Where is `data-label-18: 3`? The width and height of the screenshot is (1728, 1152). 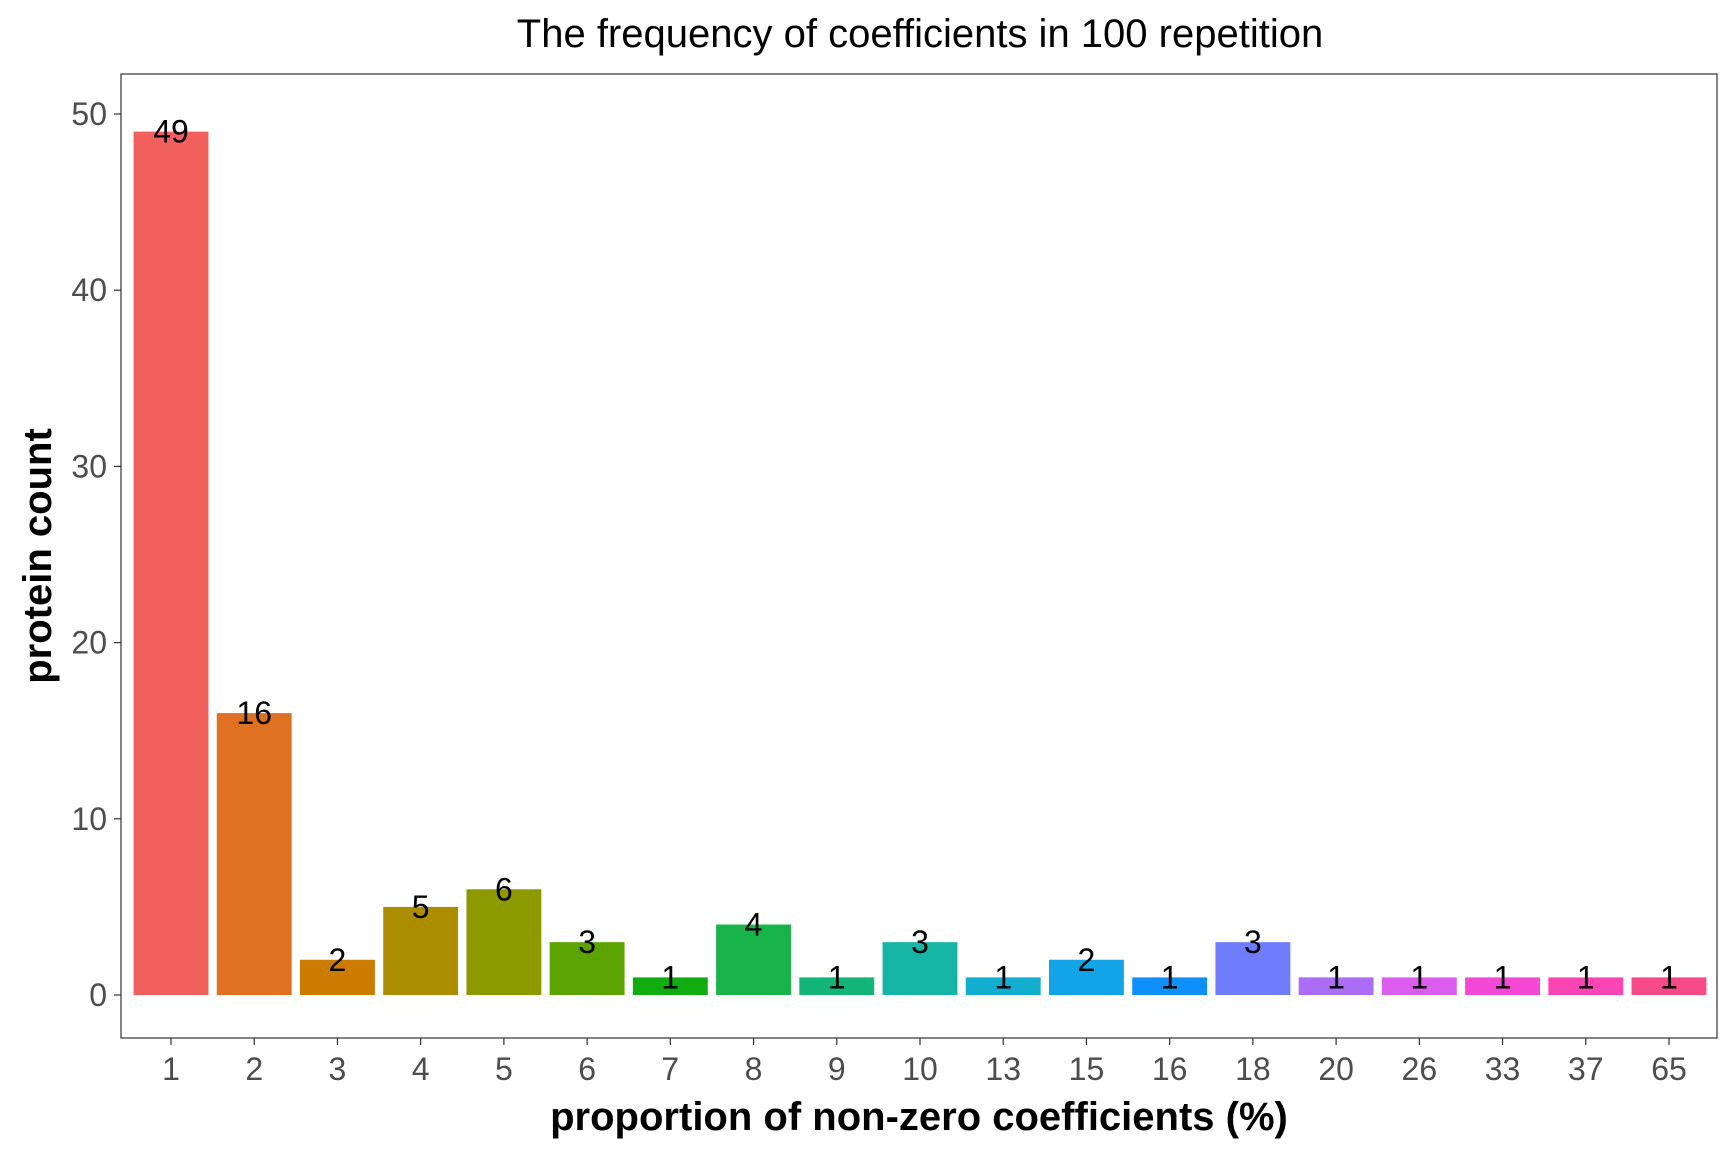
data-label-18: 3 is located at coordinates (1253, 942).